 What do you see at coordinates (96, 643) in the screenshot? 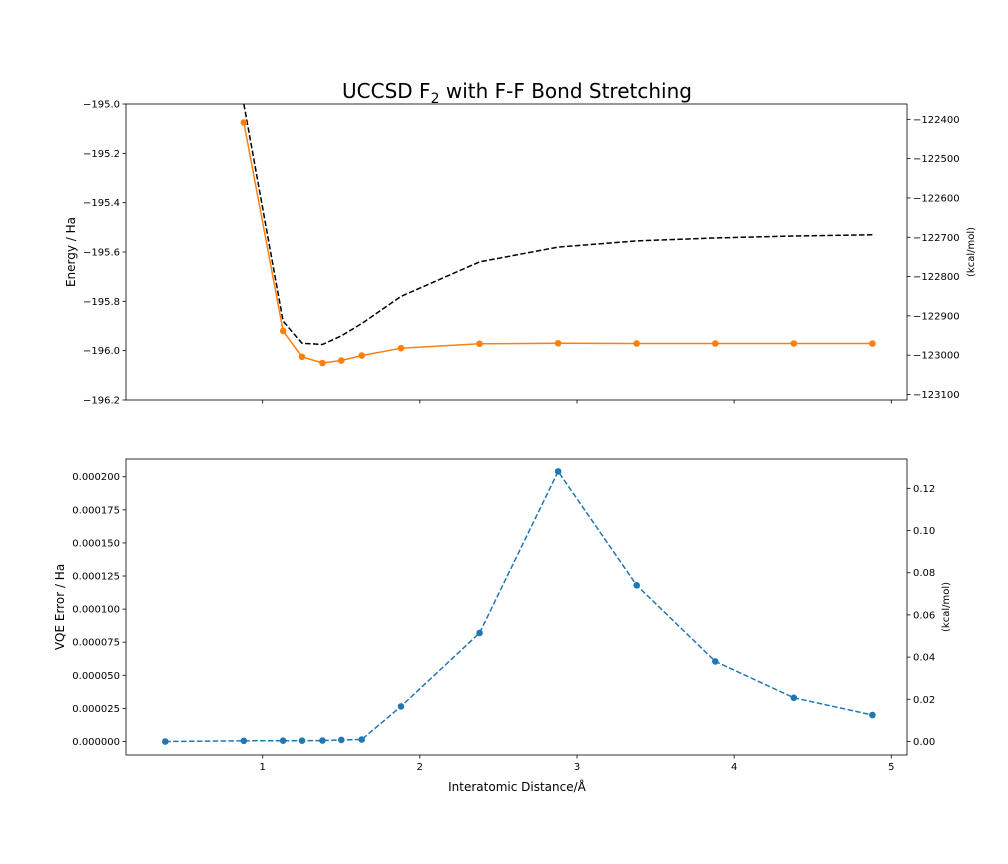
I see `vqe-error-y-tick-label: 0.000075` at bounding box center [96, 643].